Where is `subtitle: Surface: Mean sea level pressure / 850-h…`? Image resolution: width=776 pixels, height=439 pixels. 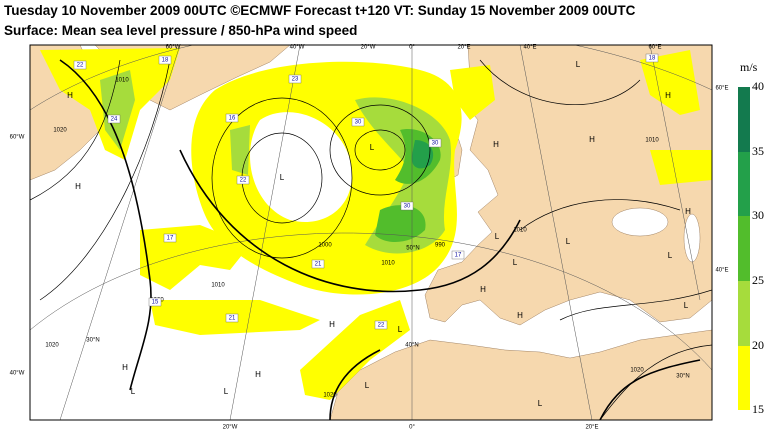
subtitle: Surface: Mean sea level pressure / 850-h… is located at coordinates (180, 30).